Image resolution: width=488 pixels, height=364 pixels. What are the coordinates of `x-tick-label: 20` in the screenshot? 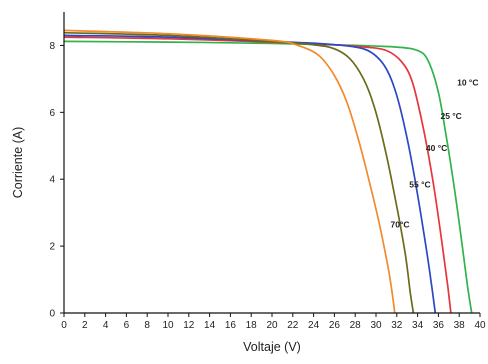 It's located at (272, 325).